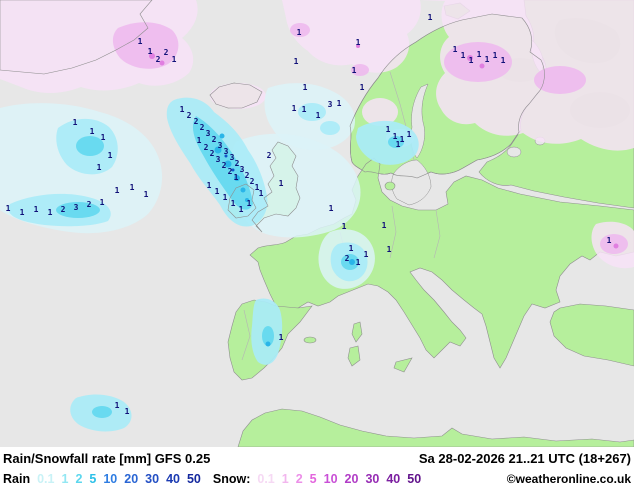  What do you see at coordinates (285, 478) in the screenshot?
I see `snow-legend-value: 1` at bounding box center [285, 478].